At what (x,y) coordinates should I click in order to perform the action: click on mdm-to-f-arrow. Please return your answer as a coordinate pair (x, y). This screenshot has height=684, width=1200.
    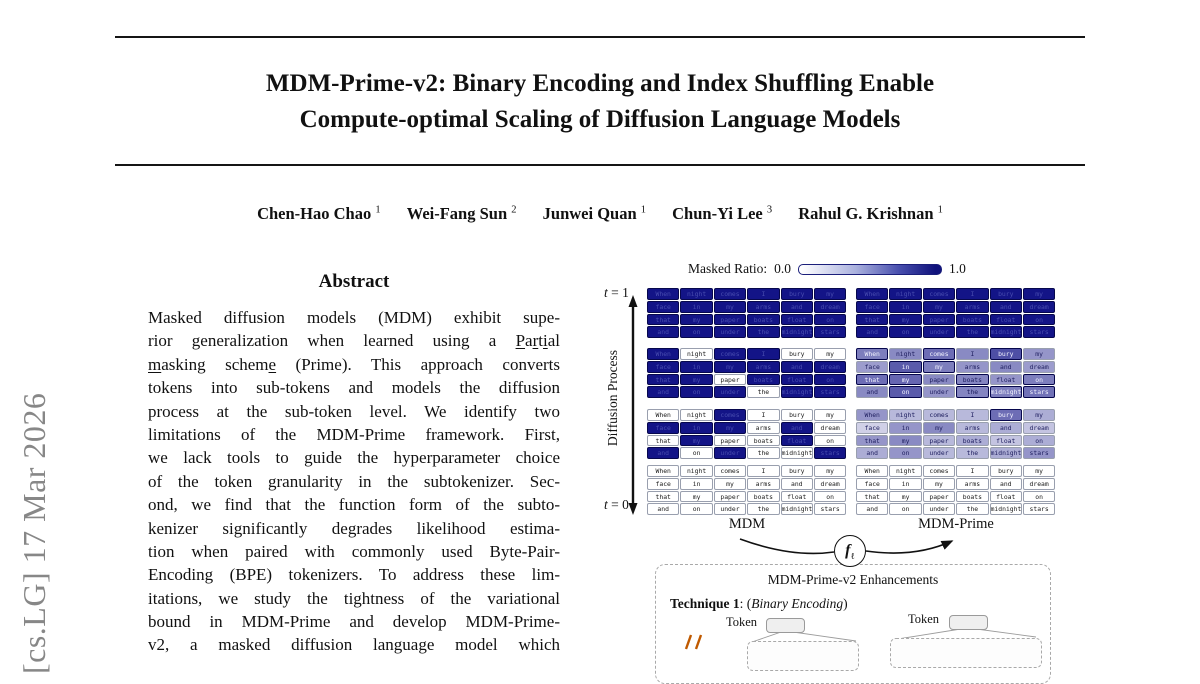
    Looking at the image, I should click on (787, 546).